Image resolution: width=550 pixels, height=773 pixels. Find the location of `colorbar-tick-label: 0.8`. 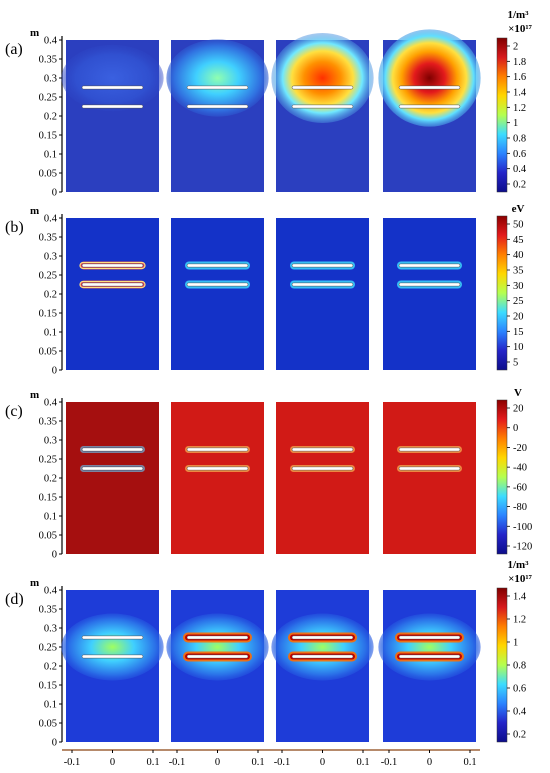

colorbar-tick-label: 0.8 is located at coordinates (519, 139).